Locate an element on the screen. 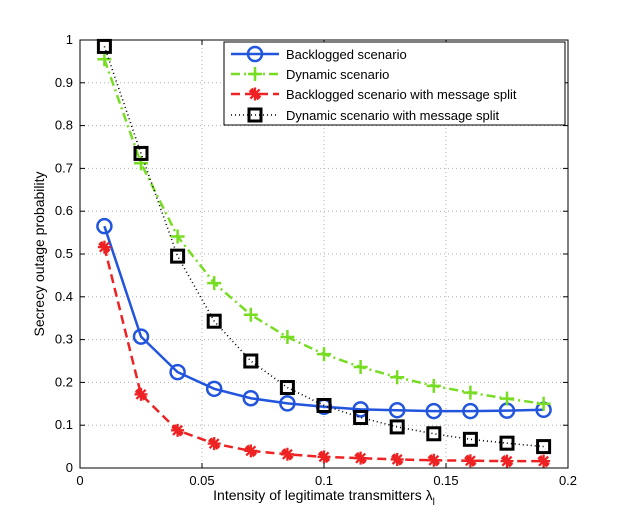  legend-entry-dynamic-scenario-with-message-split: Dynamic scenario with message split is located at coordinates (365, 115).